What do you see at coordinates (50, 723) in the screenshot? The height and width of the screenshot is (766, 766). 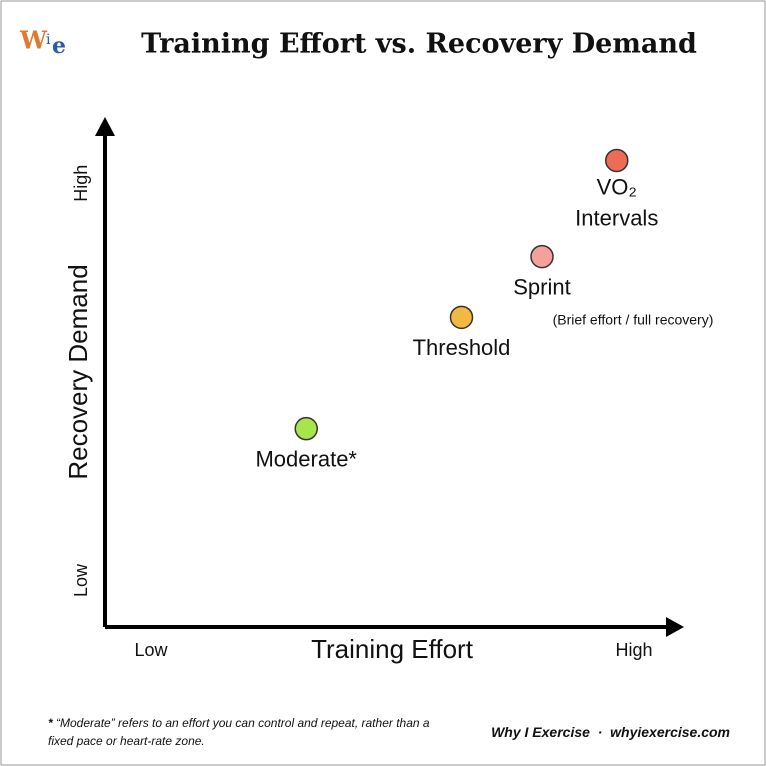 I see `footnote-mark: *` at bounding box center [50, 723].